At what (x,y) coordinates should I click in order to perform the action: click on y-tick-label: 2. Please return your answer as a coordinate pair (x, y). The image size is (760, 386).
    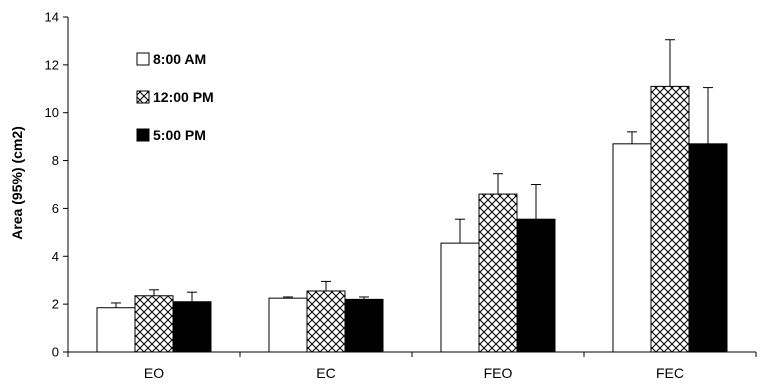
    Looking at the image, I should click on (55, 304).